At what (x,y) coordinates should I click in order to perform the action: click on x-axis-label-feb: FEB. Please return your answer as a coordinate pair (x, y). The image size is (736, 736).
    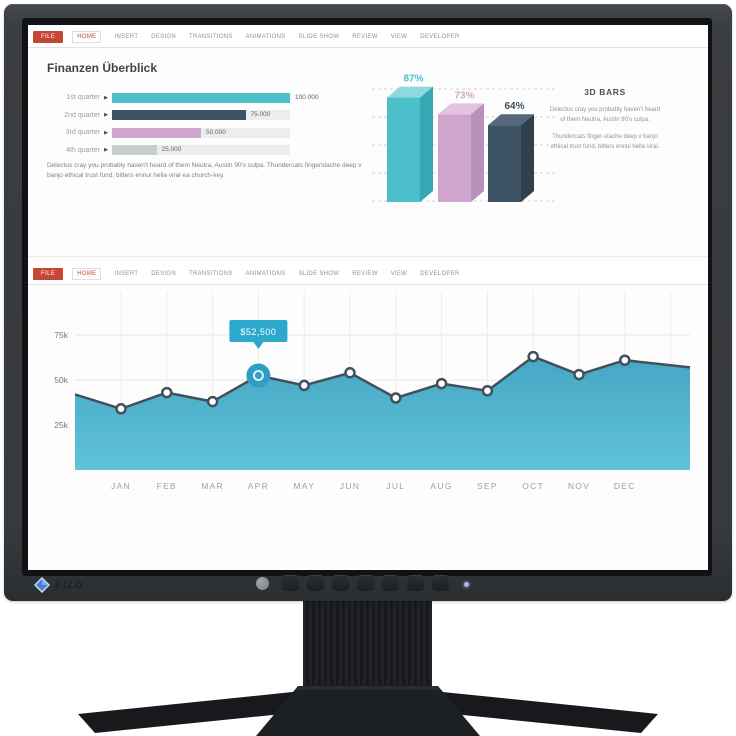
    Looking at the image, I should click on (167, 486).